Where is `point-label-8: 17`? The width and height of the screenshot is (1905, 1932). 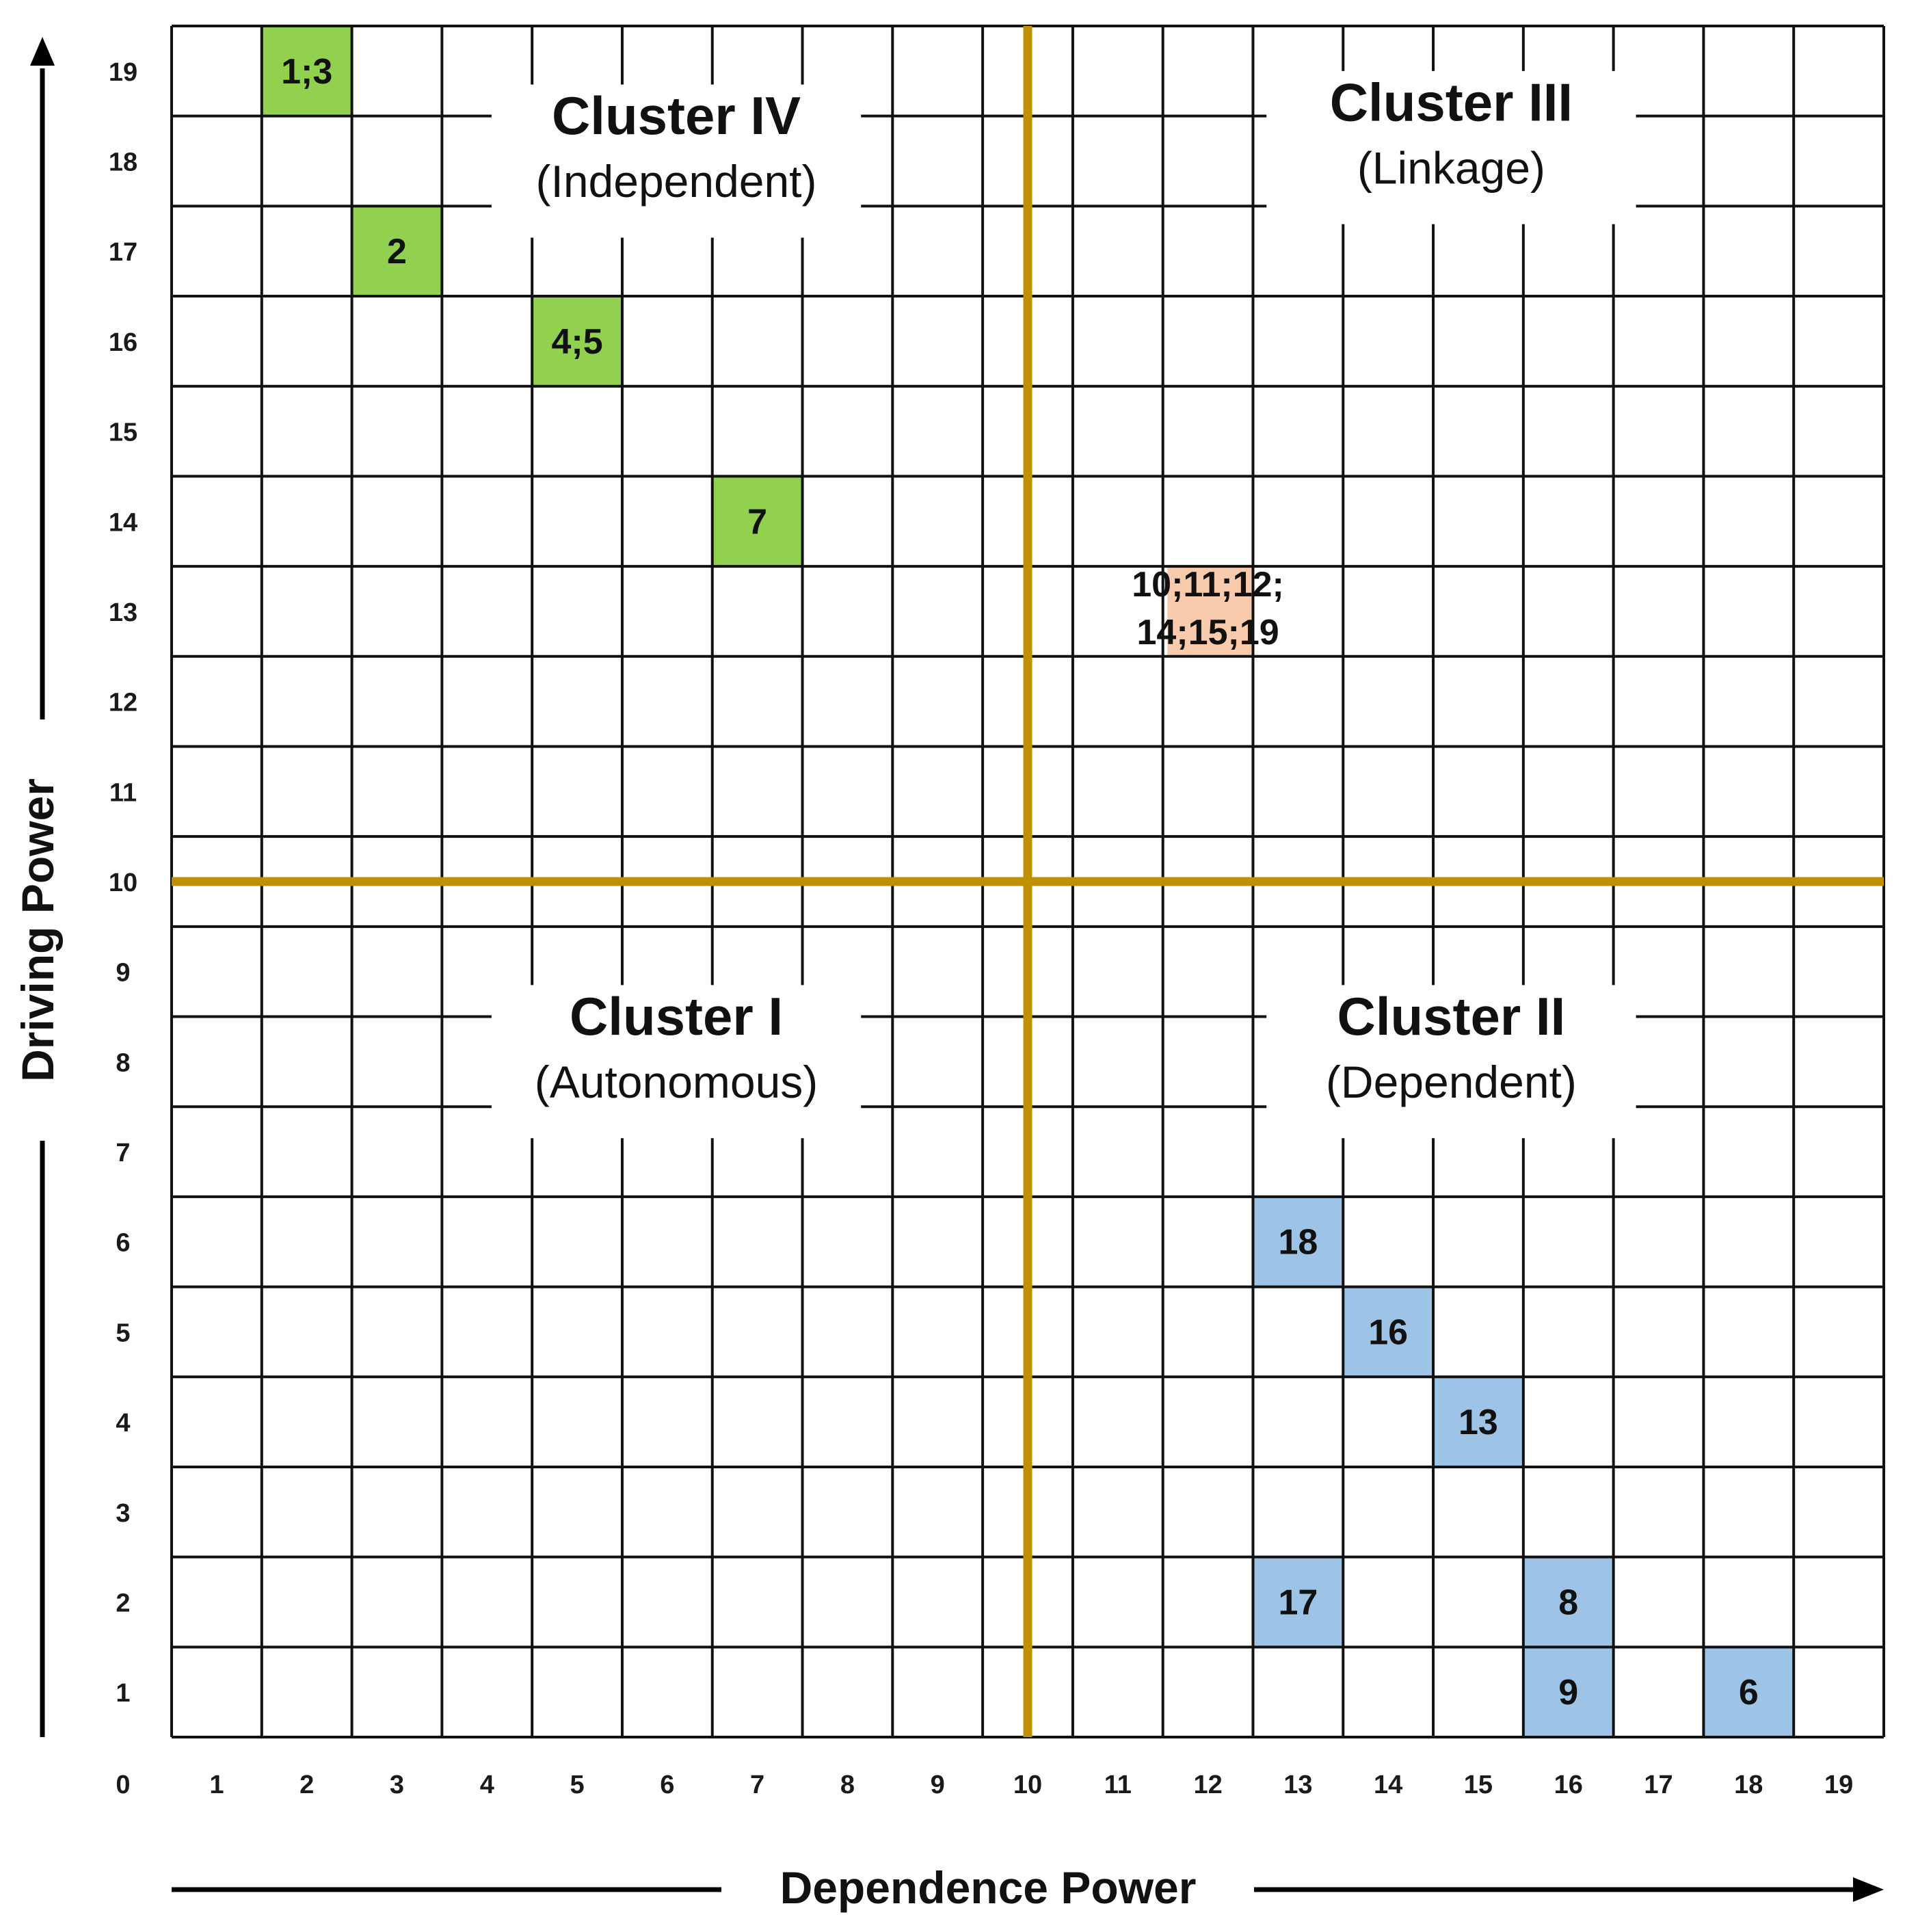
point-label-8: 17 is located at coordinates (1298, 1602).